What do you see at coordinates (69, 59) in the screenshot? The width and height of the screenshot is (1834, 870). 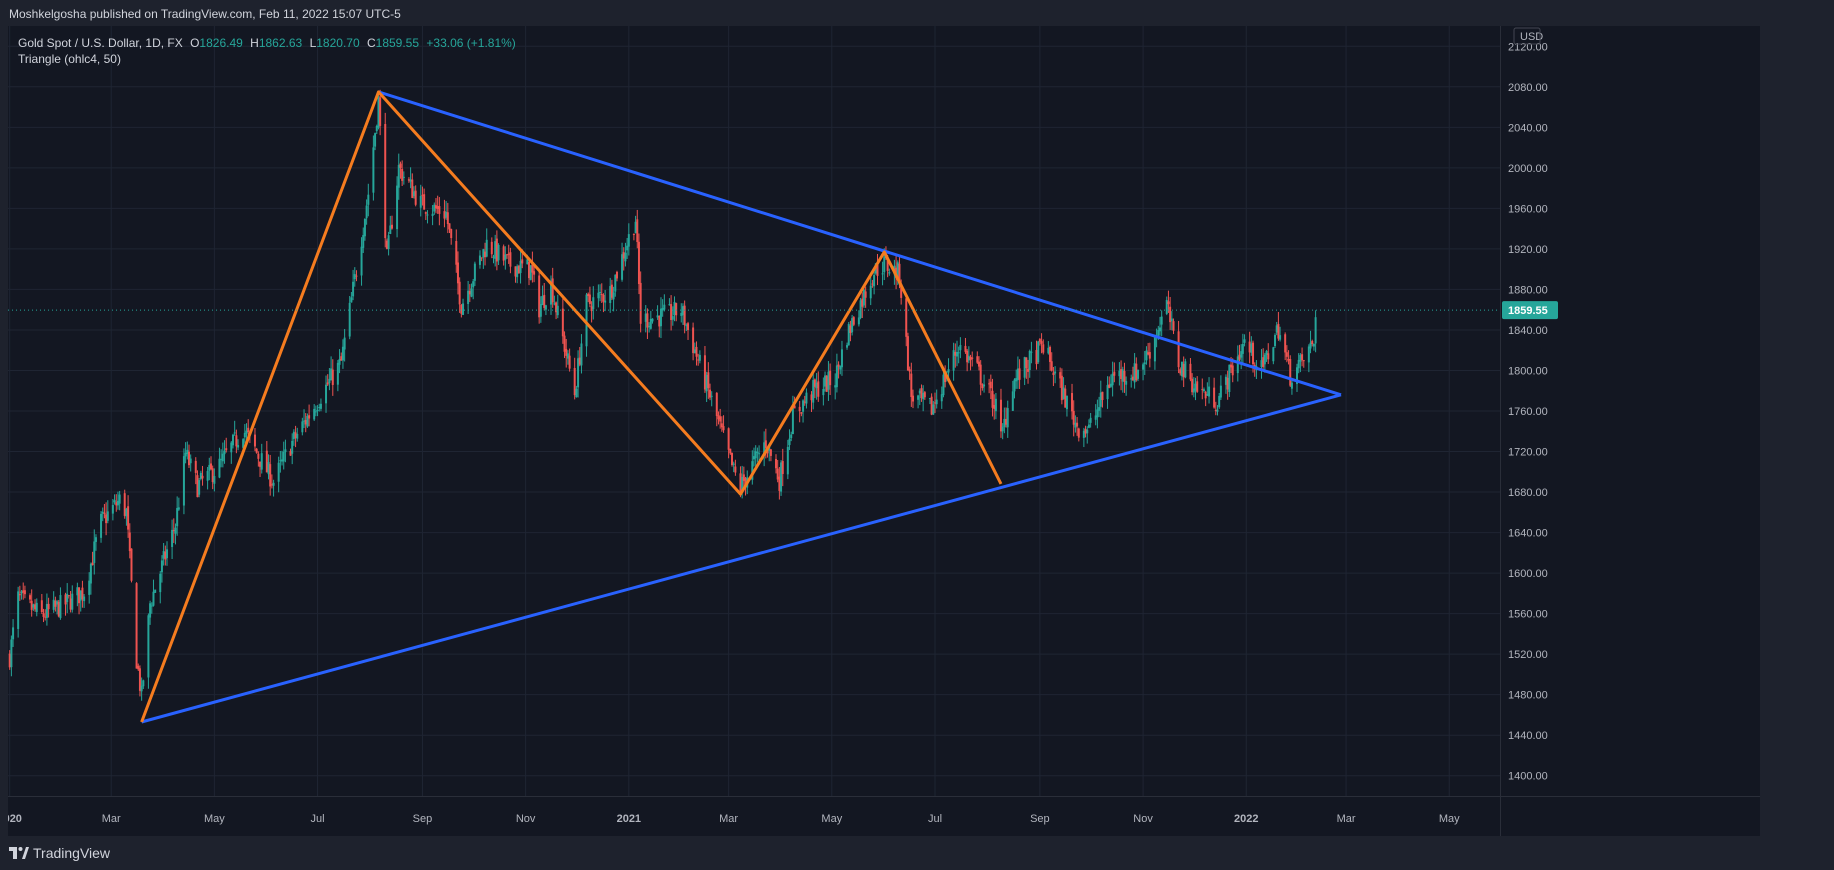 I see `indicator-name: Triangle (ohlc4, 50)` at bounding box center [69, 59].